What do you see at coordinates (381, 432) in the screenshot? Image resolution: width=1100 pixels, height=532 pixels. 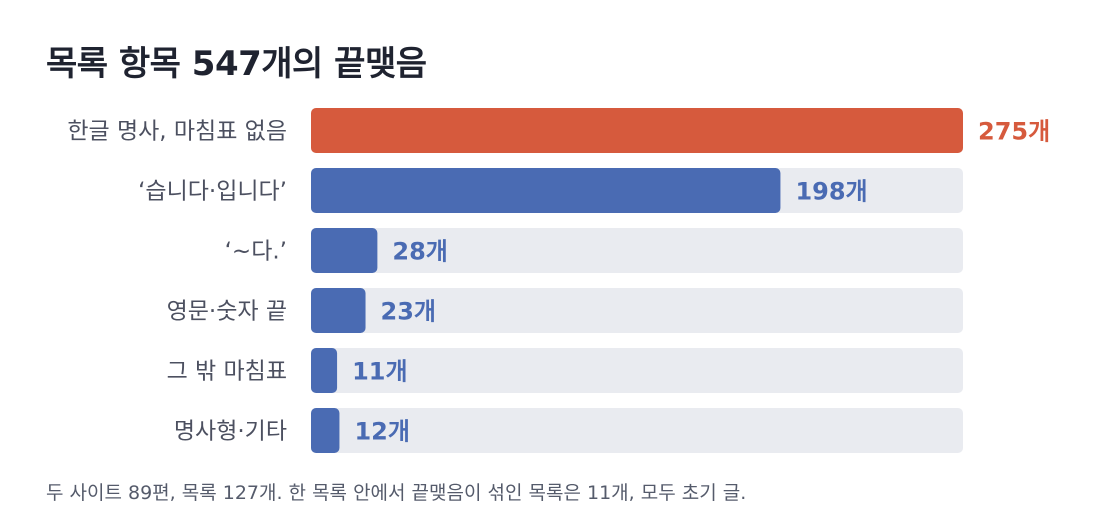 I see `value-label: 12개` at bounding box center [381, 432].